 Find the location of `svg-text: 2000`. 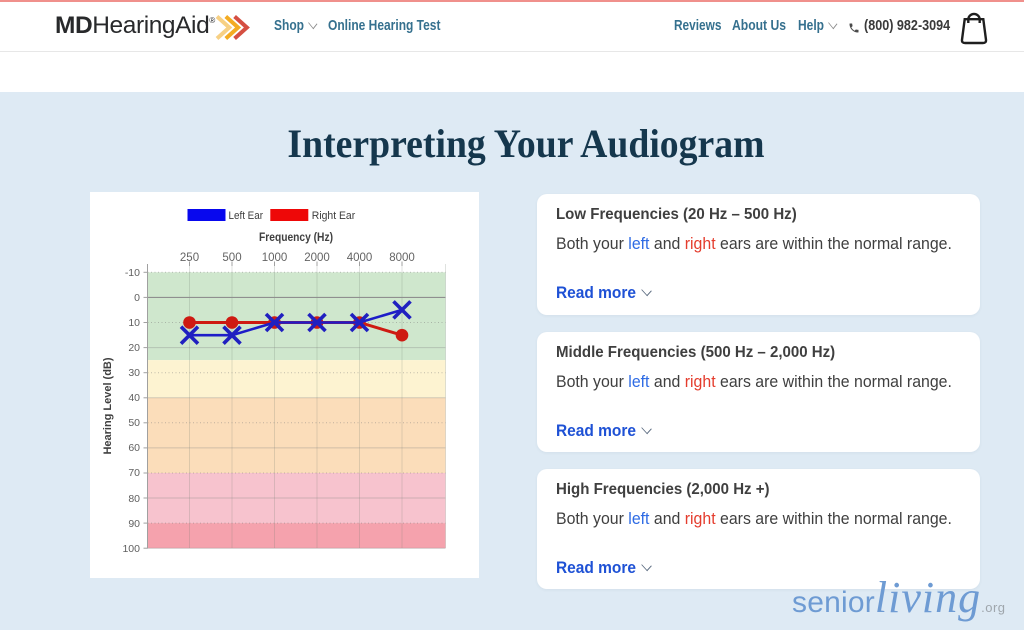

svg-text: 2000 is located at coordinates (317, 258).